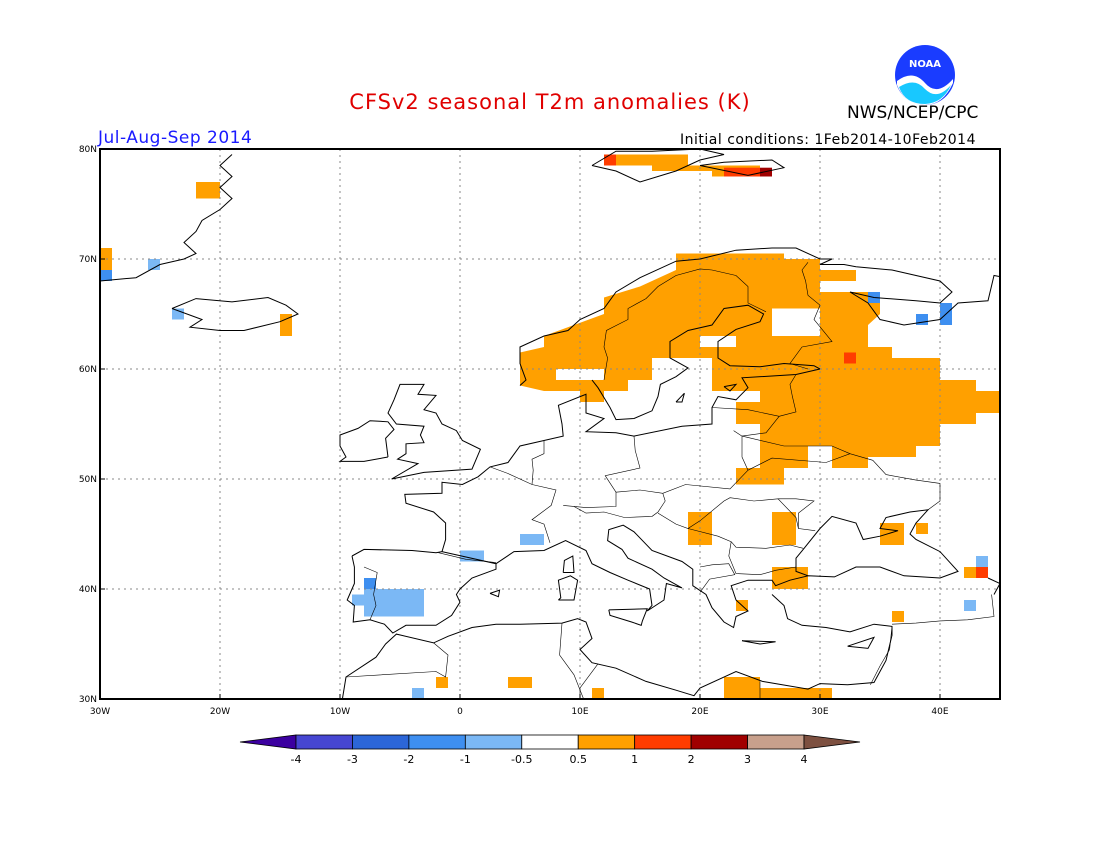 Image resolution: width=1100 pixels, height=850 pixels. Describe the element at coordinates (766, 172) in the screenshot. I see `very-hot-anomaly-svalbard` at that location.